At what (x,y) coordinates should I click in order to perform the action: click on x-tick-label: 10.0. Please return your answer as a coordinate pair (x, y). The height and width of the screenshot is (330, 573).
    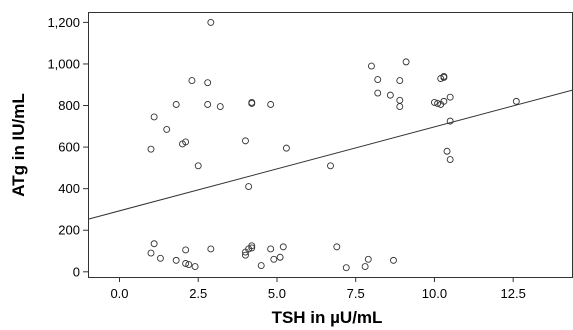
    Looking at the image, I should click on (434, 293).